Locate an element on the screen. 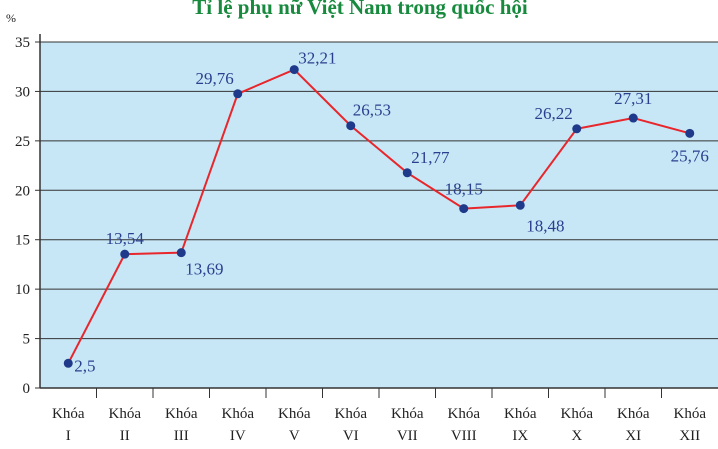 This screenshot has height=449, width=718. value-label: 26,22 is located at coordinates (554, 113).